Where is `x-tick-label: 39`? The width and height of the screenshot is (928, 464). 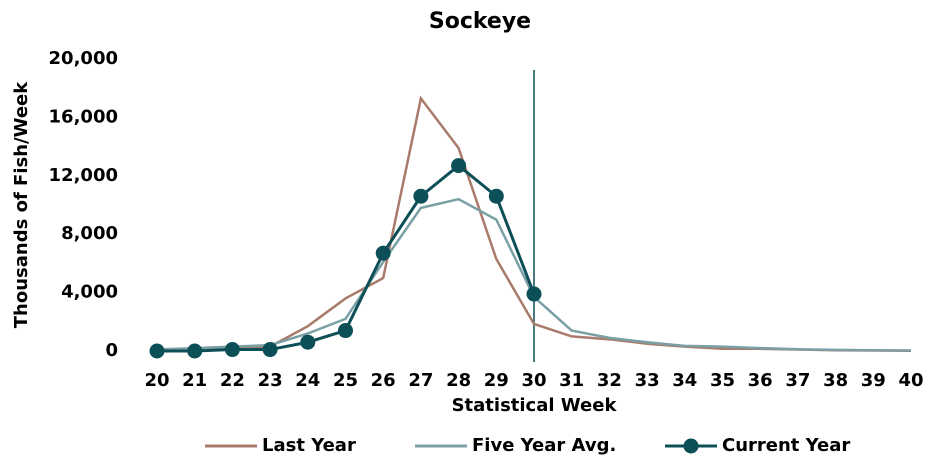
x-tick-label: 39 is located at coordinates (873, 380).